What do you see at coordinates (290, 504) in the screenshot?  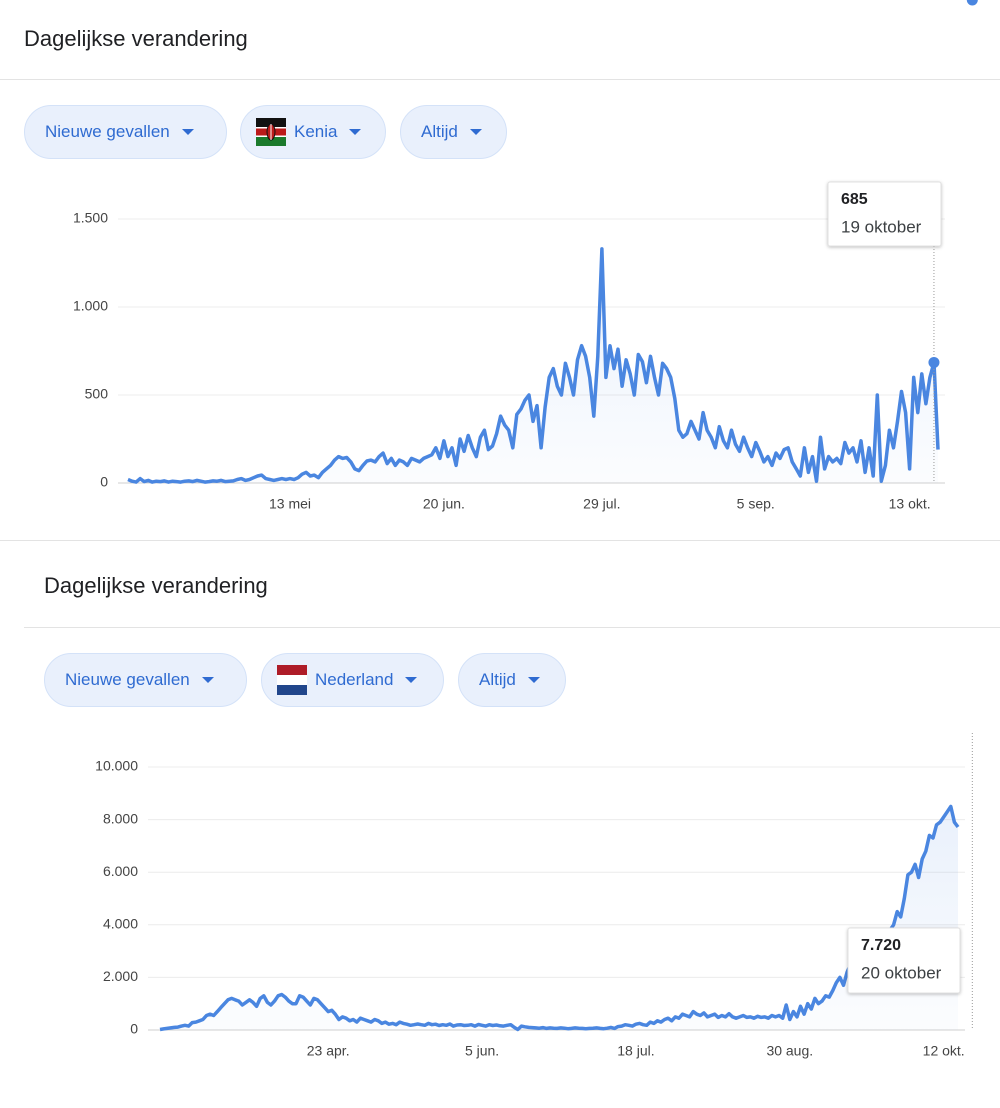 I see `x-tick-label: 13 mei` at bounding box center [290, 504].